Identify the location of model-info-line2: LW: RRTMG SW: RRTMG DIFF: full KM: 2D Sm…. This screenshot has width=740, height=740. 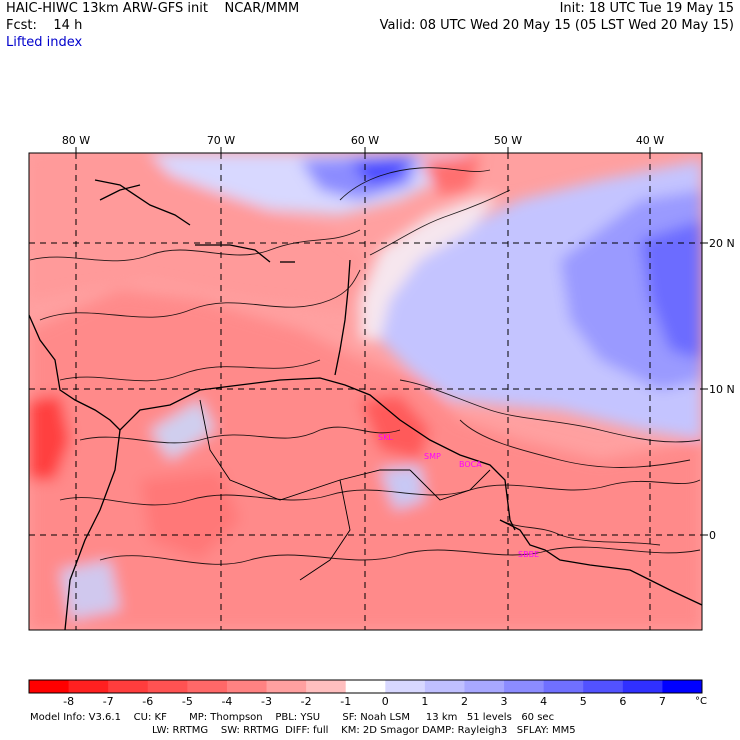
(364, 730).